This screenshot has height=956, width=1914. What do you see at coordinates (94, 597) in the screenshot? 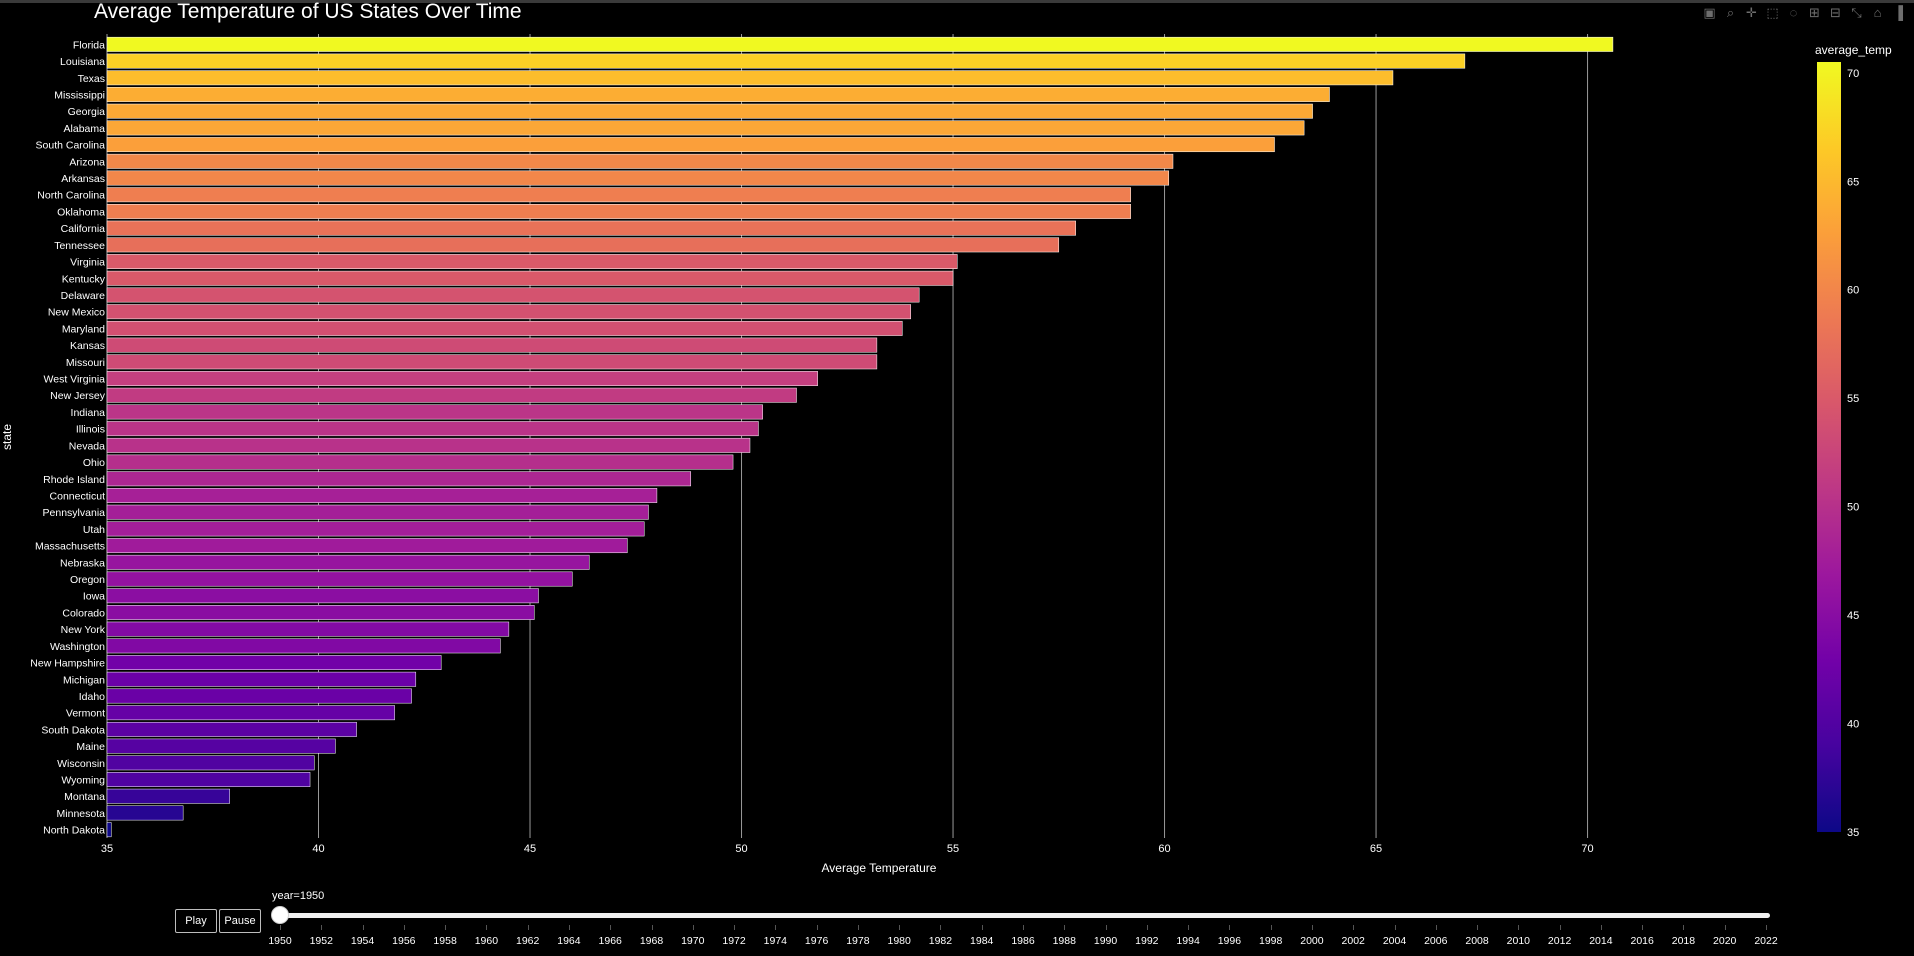
I see `y-tick-label: Iowa` at bounding box center [94, 597].